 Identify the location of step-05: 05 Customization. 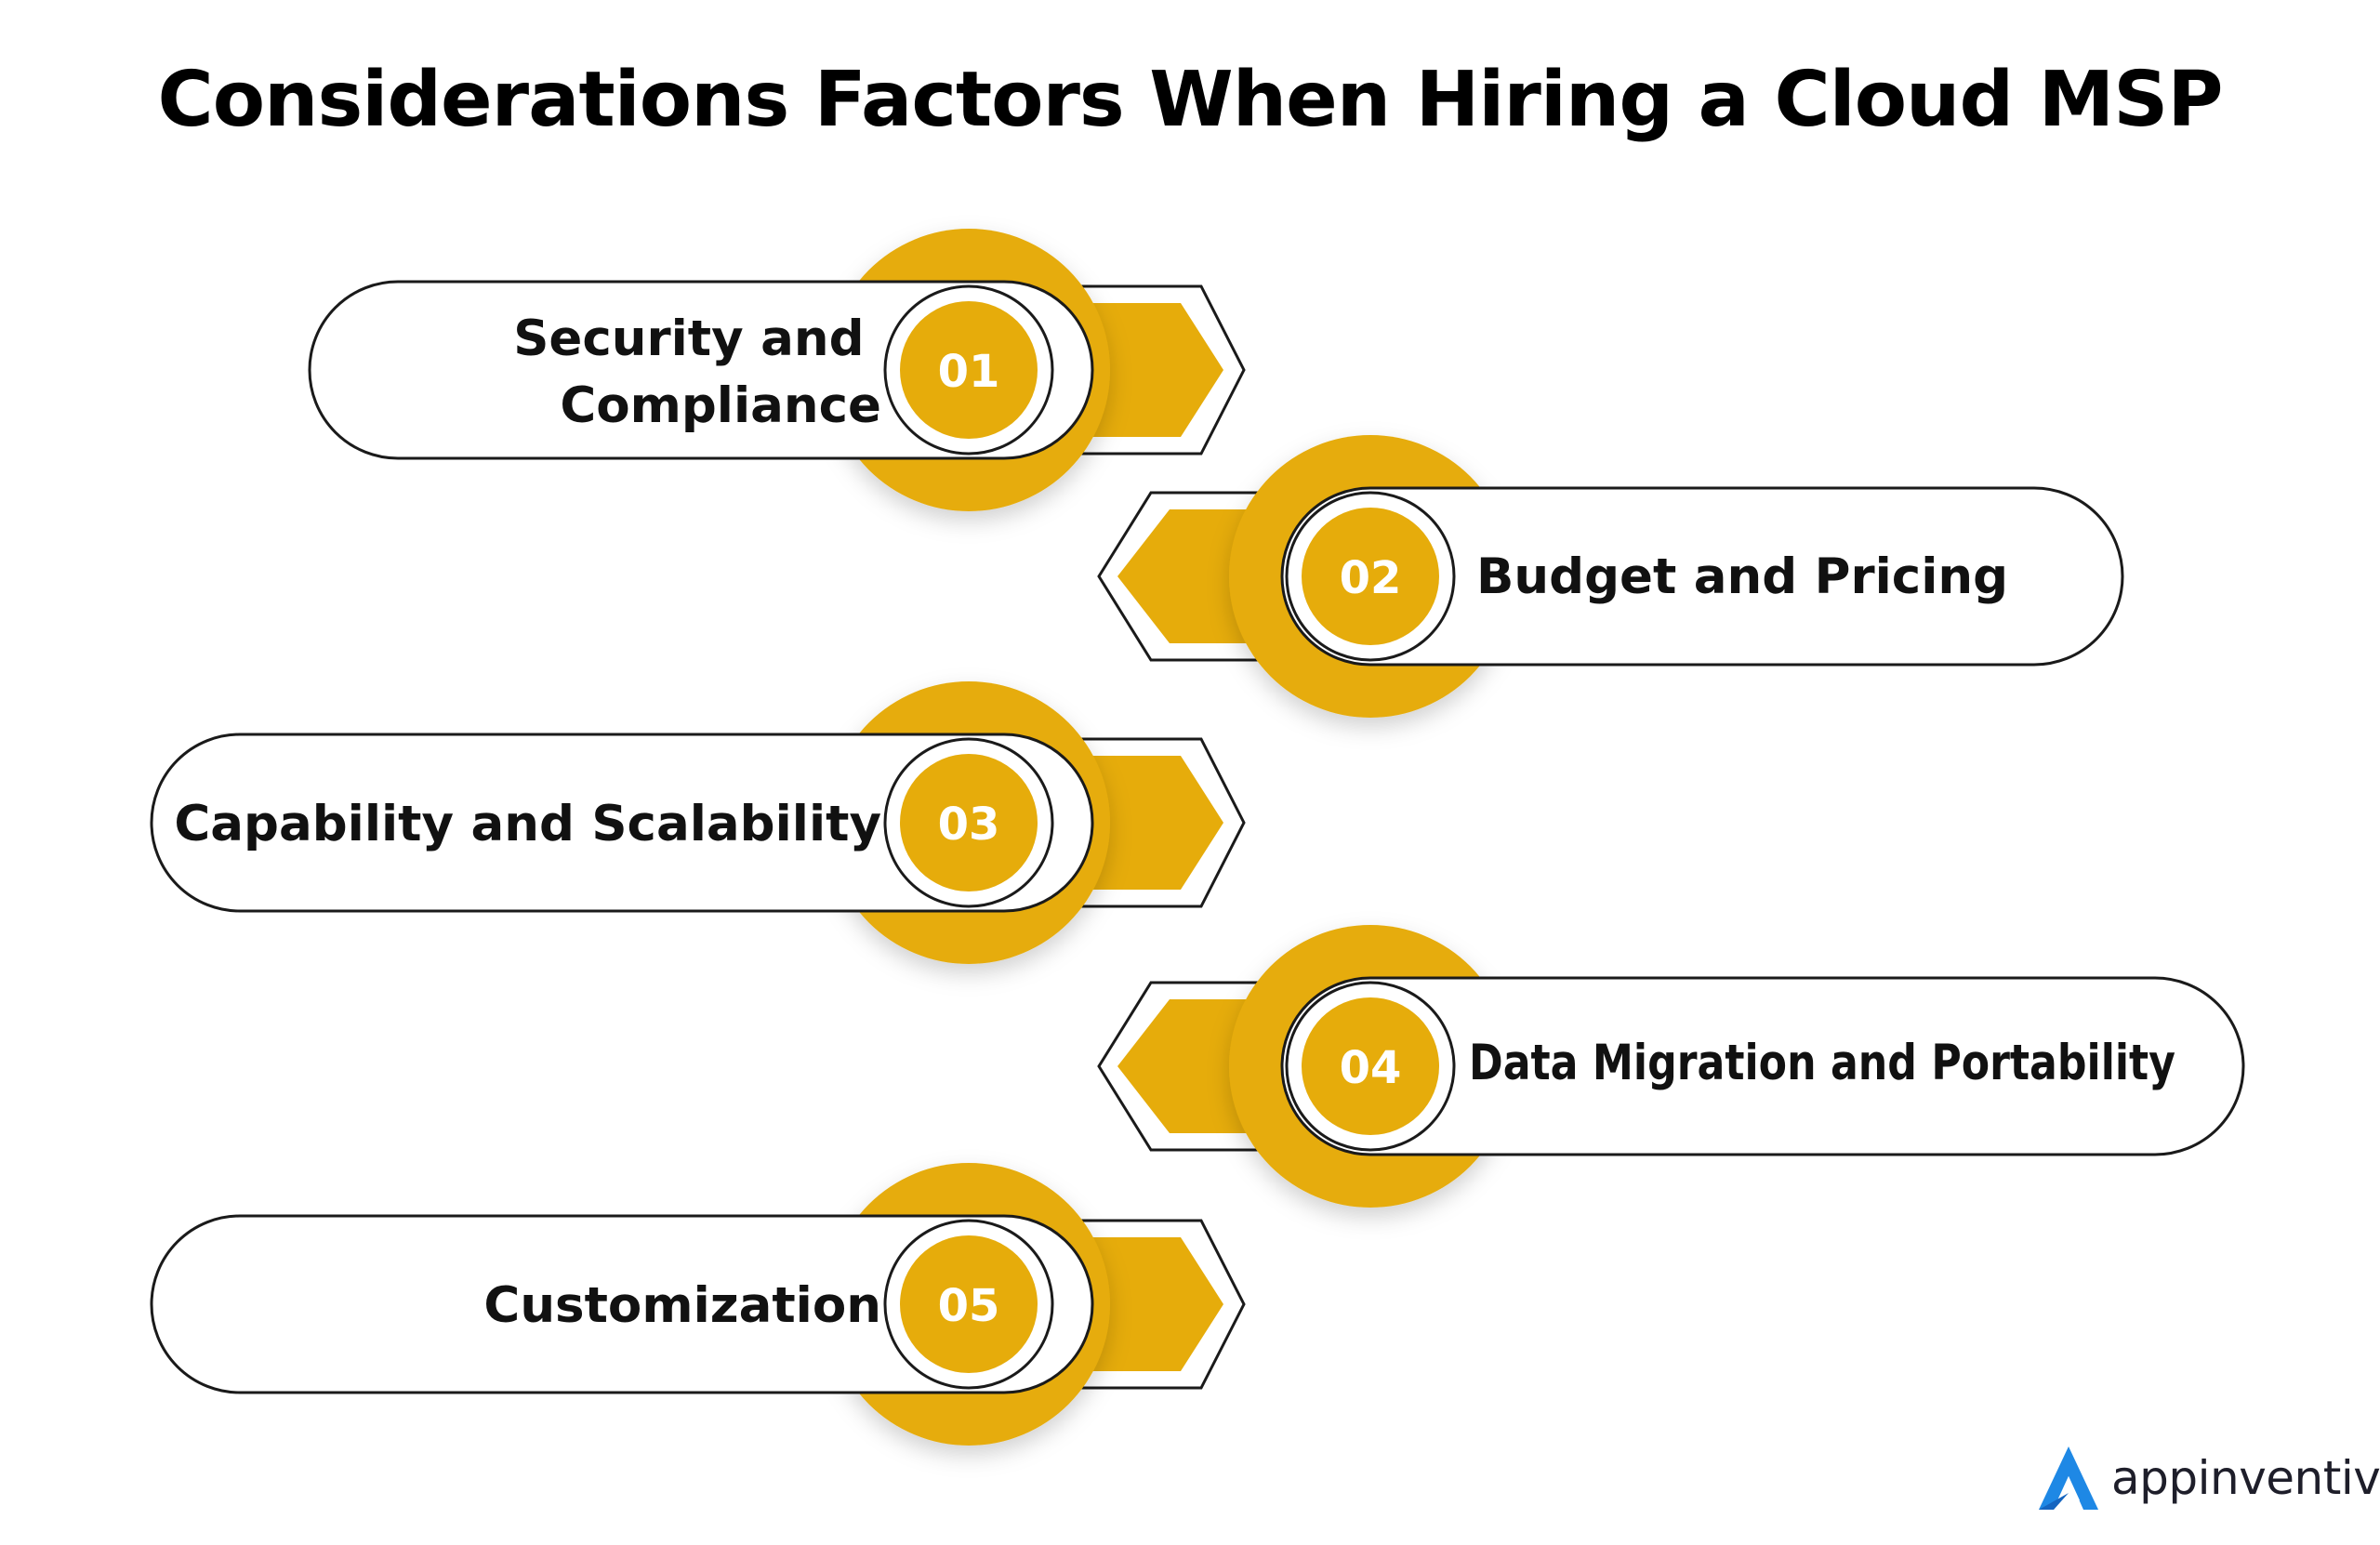
(698, 1304).